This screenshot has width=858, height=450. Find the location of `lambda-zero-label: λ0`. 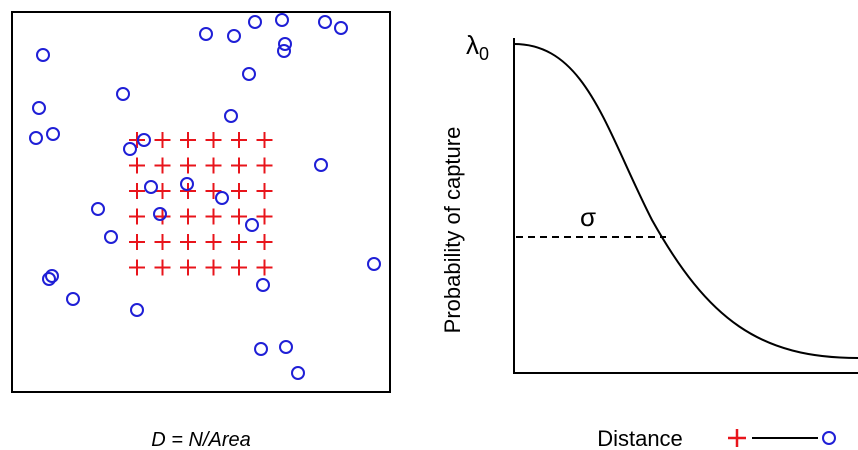

lambda-zero-label: λ0 is located at coordinates (477, 47).